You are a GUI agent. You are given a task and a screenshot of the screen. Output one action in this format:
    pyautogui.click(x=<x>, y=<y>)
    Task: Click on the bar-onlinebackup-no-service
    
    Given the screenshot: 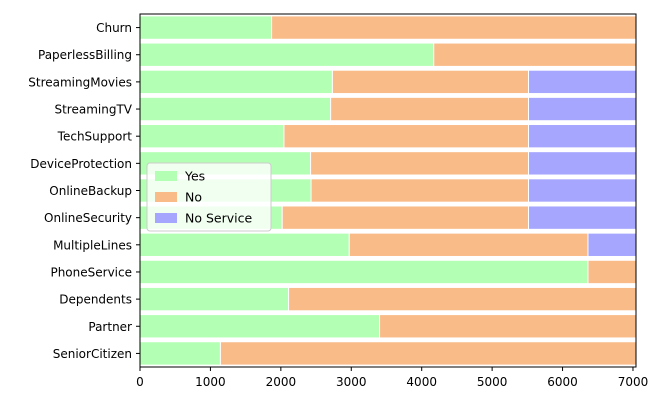 What is the action you would take?
    pyautogui.click(x=582, y=190)
    